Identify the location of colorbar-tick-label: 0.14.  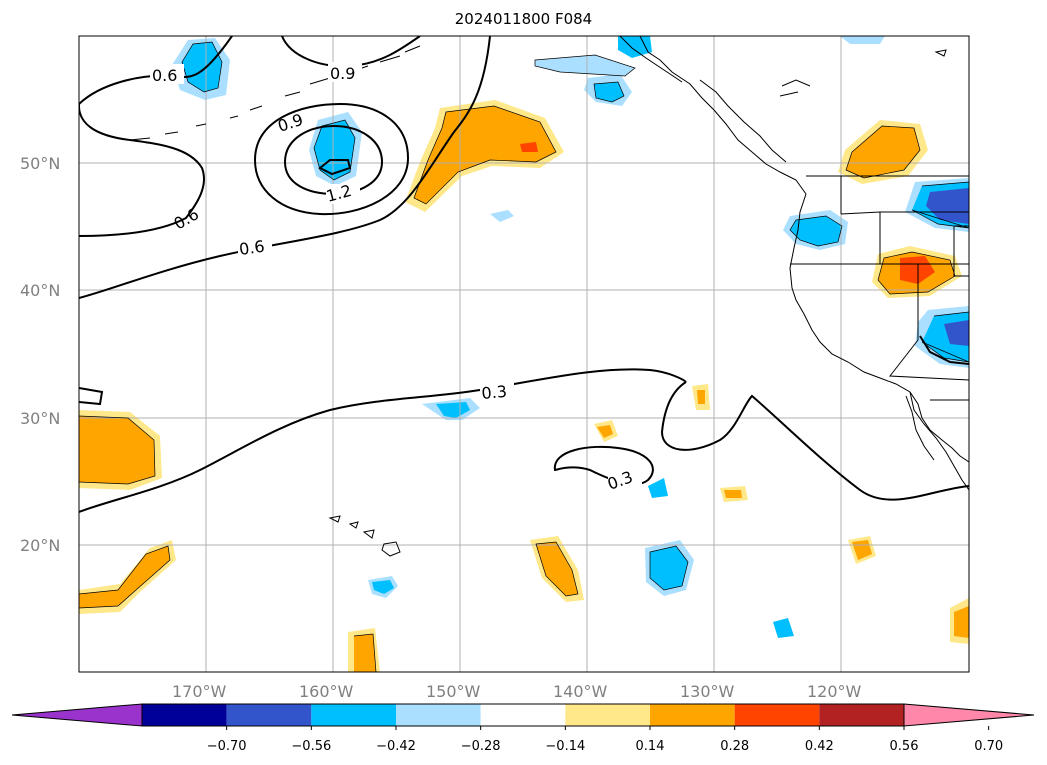
(650, 746).